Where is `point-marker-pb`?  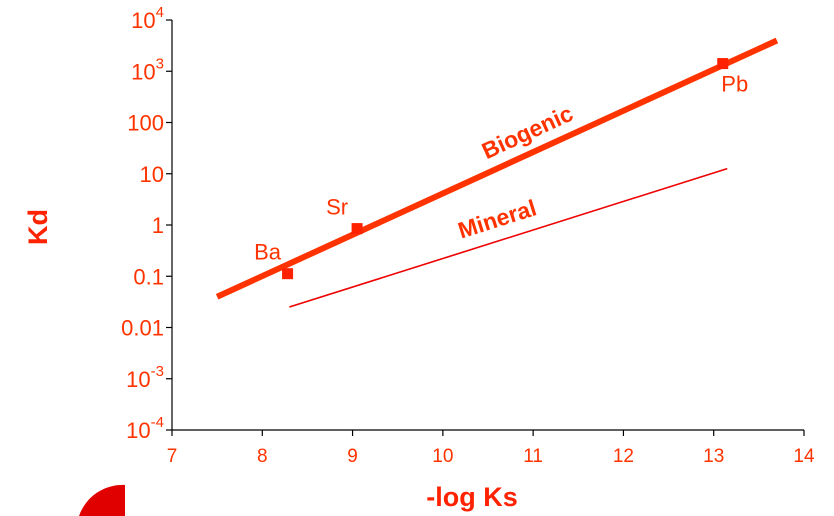
point-marker-pb is located at coordinates (723, 64).